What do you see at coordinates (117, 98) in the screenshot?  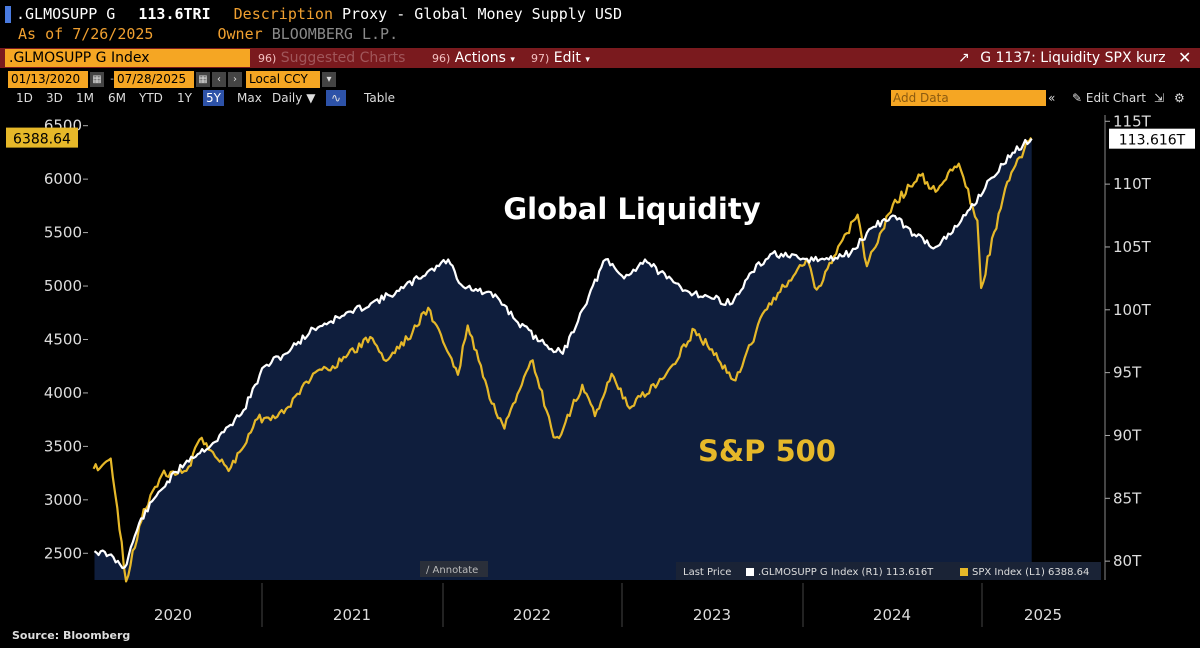 I see `period-6m: 6M` at bounding box center [117, 98].